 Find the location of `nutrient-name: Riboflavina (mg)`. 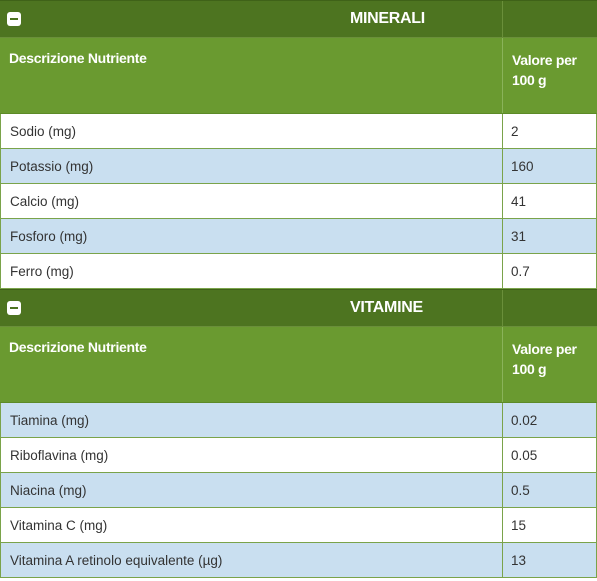

nutrient-name: Riboflavina (mg) is located at coordinates (251, 455).